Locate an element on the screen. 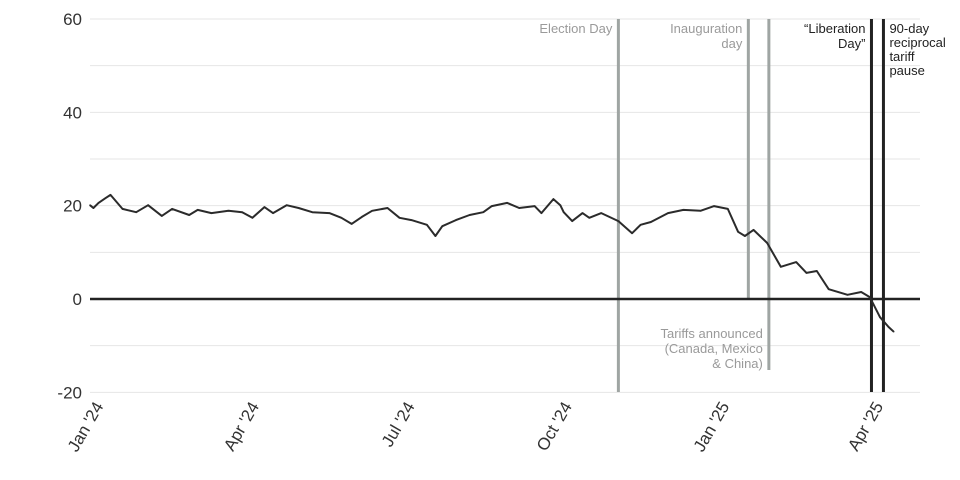 This screenshot has height=480, width=960. y-tick-label: 20 is located at coordinates (72, 206).